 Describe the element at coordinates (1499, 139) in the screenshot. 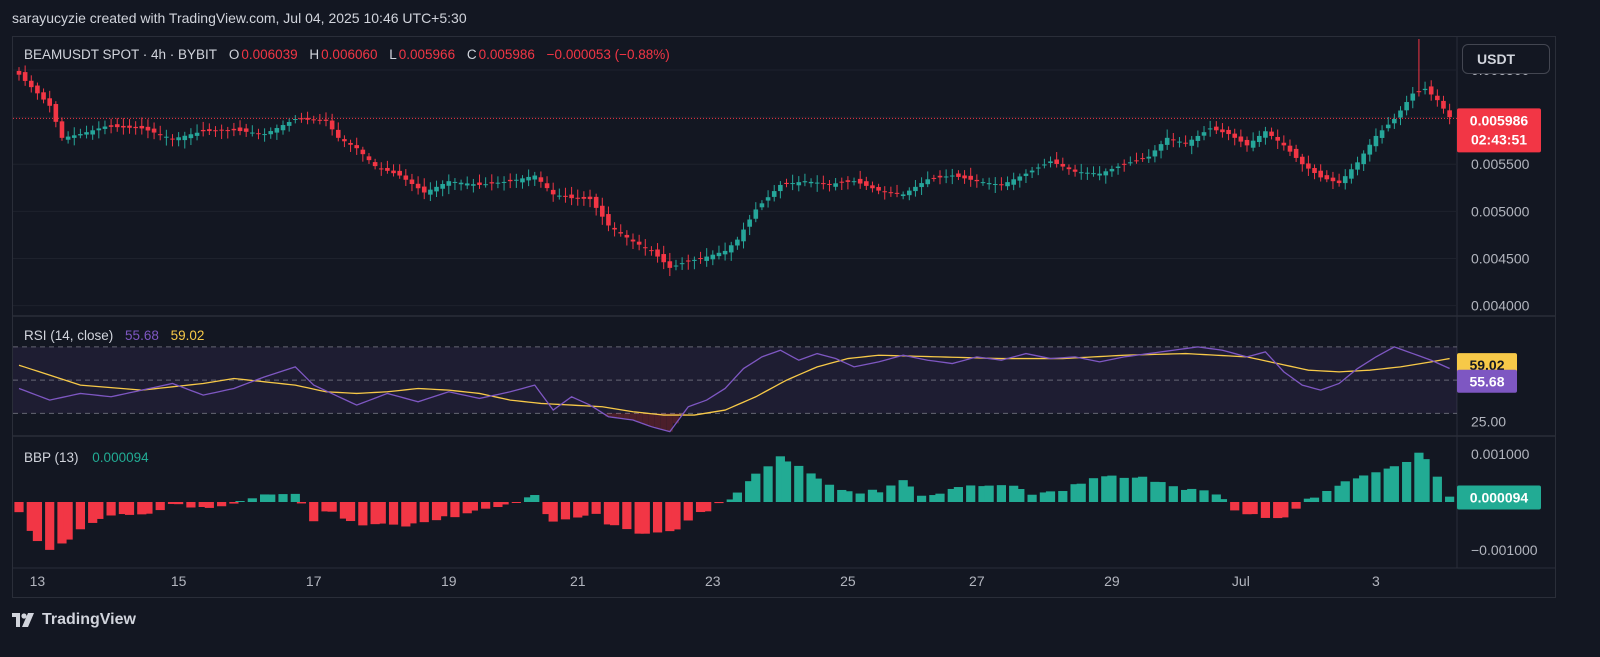

I see `candle-countdown: 02:43:51` at that location.